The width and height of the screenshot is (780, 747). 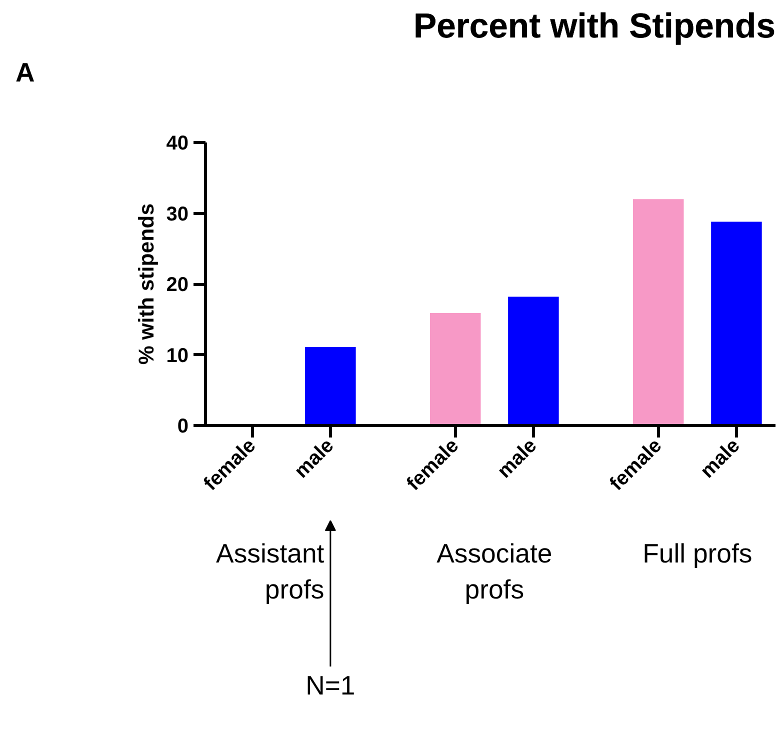 What do you see at coordinates (146, 284) in the screenshot?
I see `y-axis-title: % with stipends` at bounding box center [146, 284].